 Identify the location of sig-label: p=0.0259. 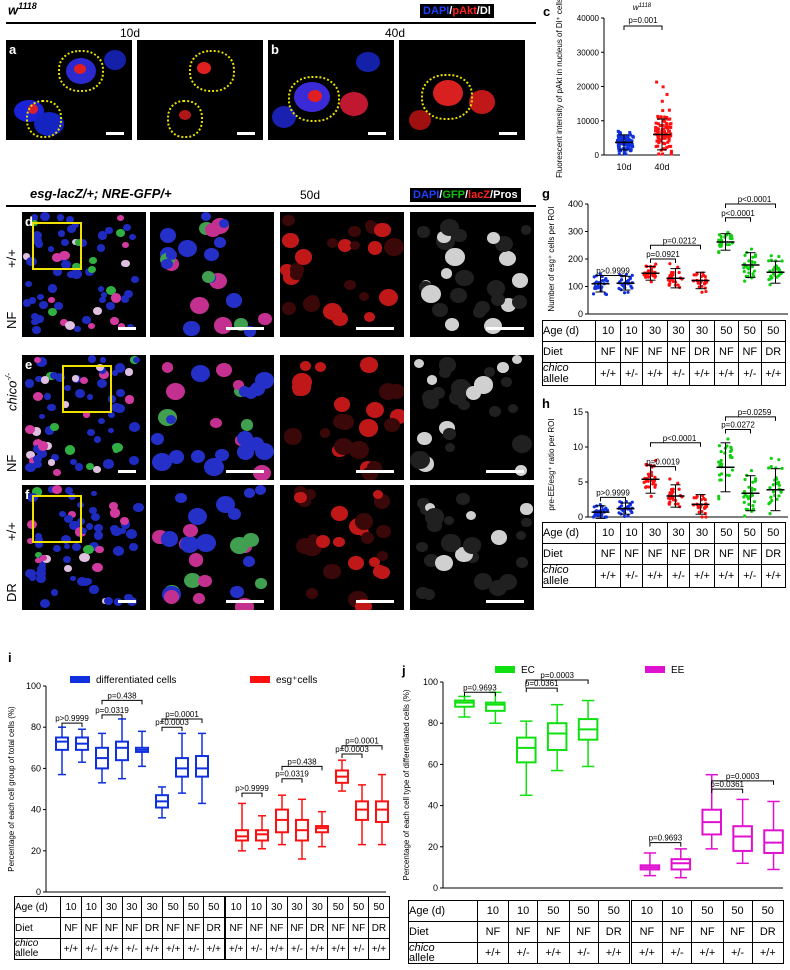
(755, 412).